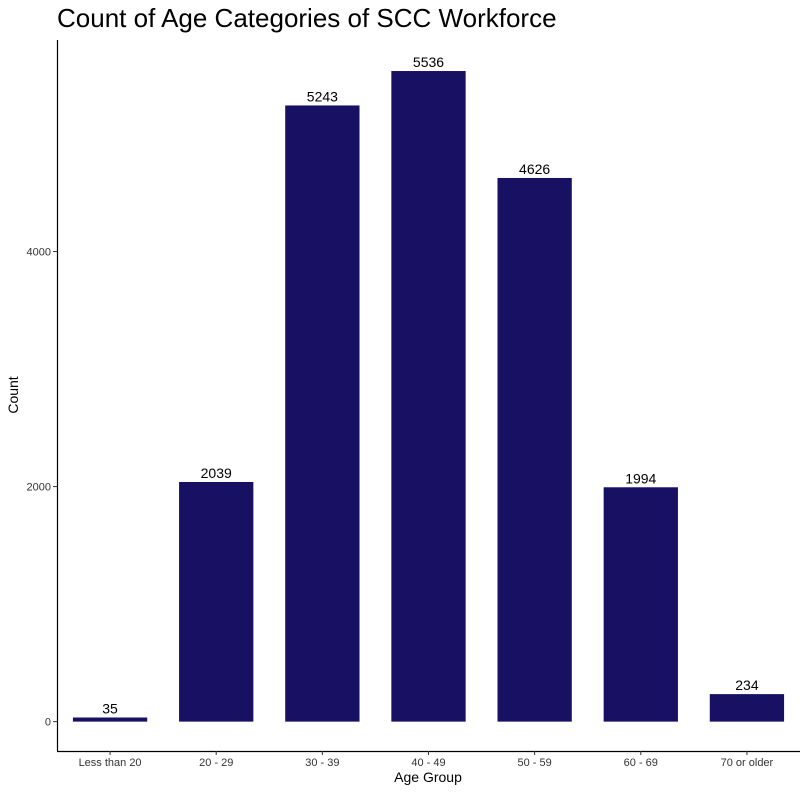 Image resolution: width=808 pixels, height=793 pixels. What do you see at coordinates (322, 96) in the screenshot?
I see `data-label: 5243` at bounding box center [322, 96].